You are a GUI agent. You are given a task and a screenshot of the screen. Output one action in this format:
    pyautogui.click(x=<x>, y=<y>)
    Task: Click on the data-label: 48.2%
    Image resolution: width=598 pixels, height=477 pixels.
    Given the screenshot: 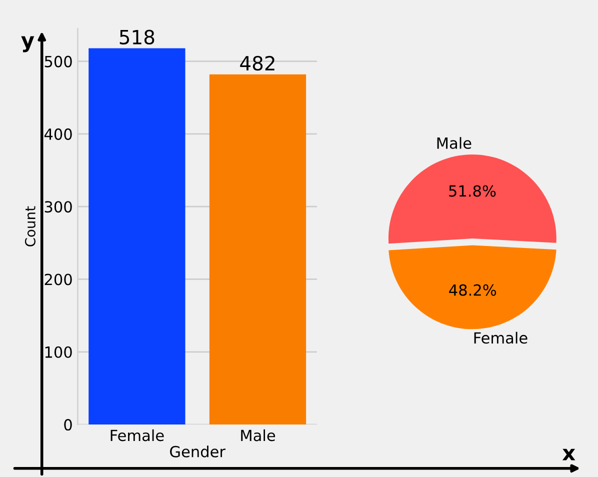 What is the action you would take?
    pyautogui.click(x=472, y=290)
    